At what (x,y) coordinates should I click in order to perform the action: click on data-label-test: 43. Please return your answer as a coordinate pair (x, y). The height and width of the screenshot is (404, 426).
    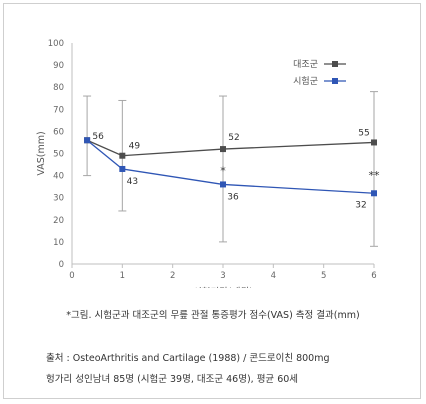
    Looking at the image, I should click on (132, 182).